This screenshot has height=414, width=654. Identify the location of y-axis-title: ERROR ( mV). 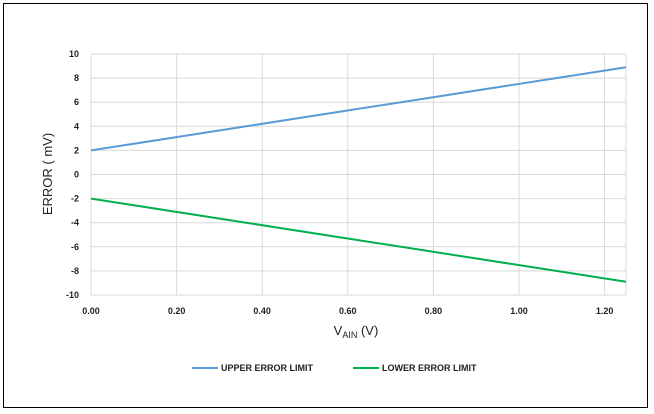
(47, 174).